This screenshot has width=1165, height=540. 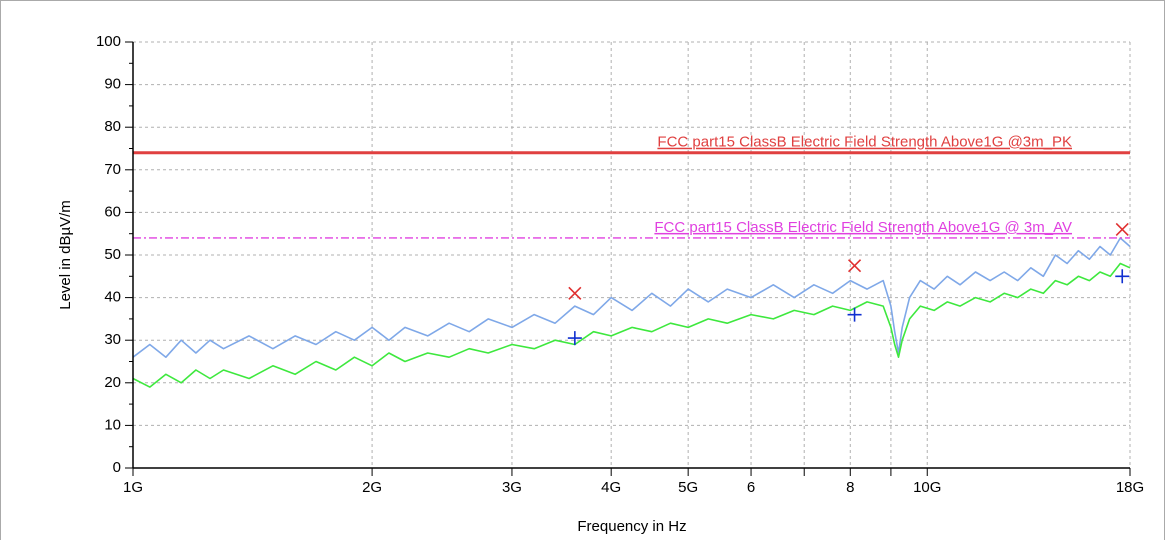 What do you see at coordinates (112, 84) in the screenshot?
I see `y-tick-label: 90` at bounding box center [112, 84].